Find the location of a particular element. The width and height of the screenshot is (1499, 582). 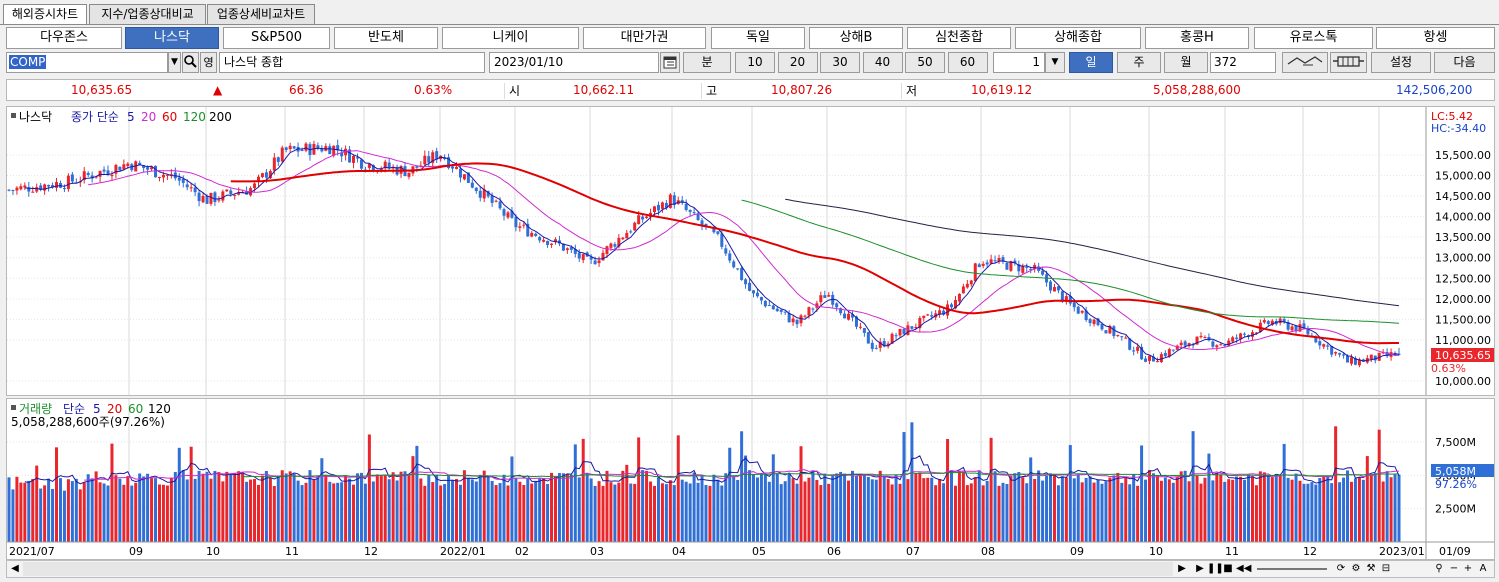

chart-type-icon is located at coordinates (1348, 62).